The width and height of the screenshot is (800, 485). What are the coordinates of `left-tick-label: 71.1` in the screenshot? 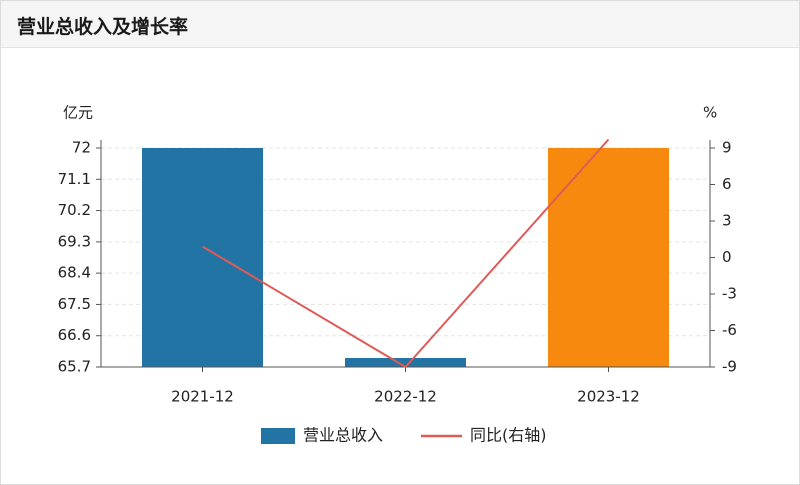 It's located at (74, 179).